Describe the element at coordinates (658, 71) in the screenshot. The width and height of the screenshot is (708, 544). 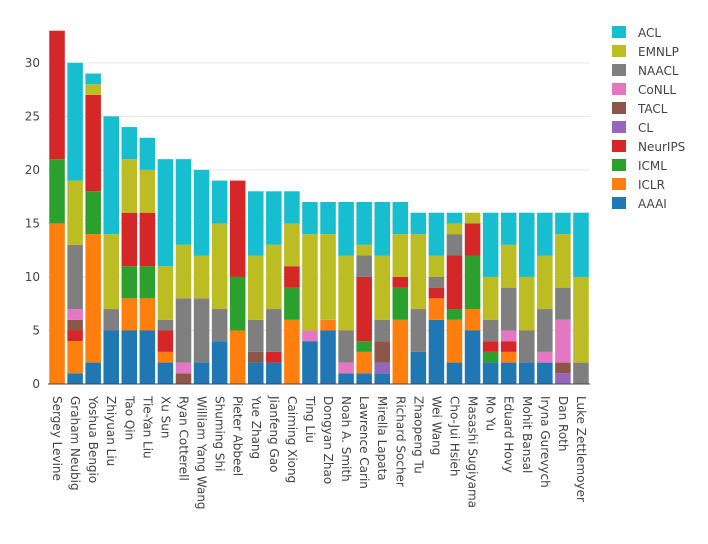
I see `legend-label-naacl: NAACL` at that location.